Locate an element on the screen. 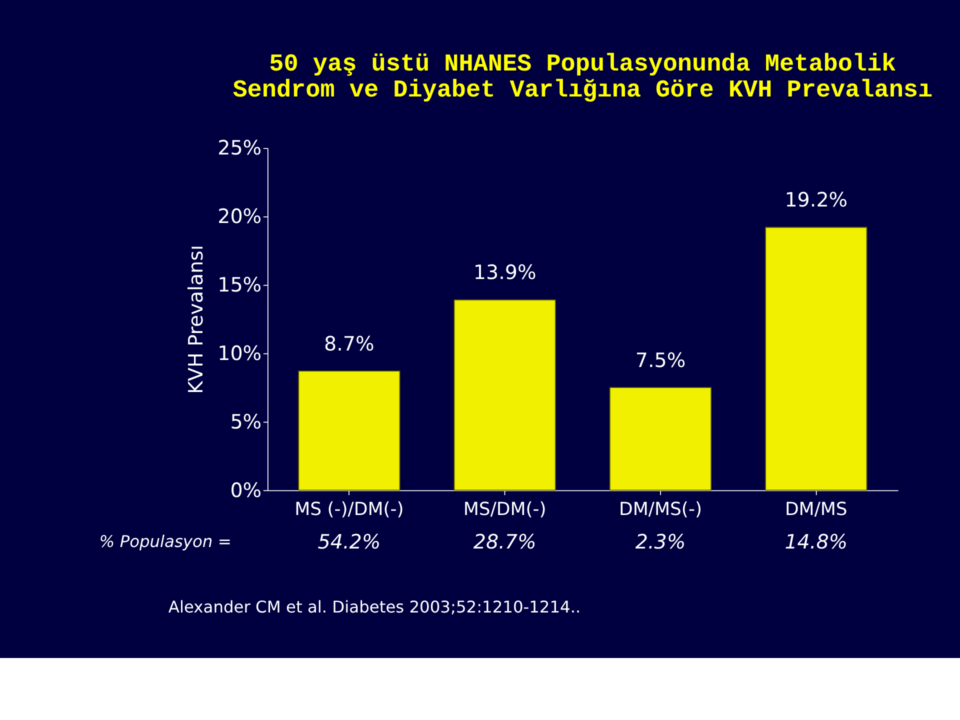 The width and height of the screenshot is (960, 720). text: 54.2% is located at coordinates (349, 542).